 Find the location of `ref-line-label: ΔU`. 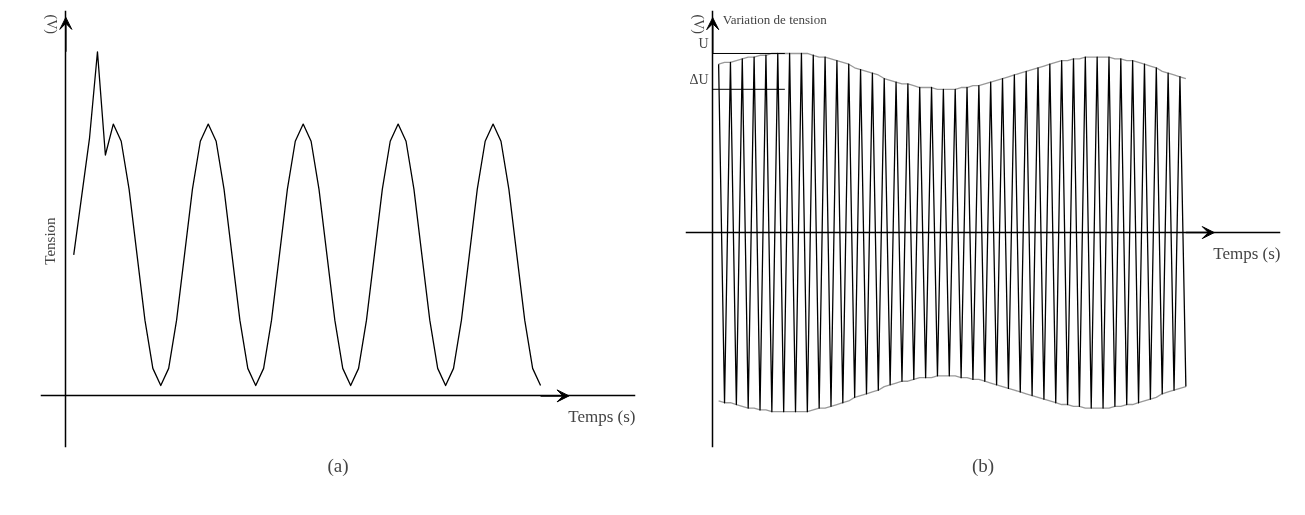

ref-line-label: ΔU is located at coordinates (699, 80).